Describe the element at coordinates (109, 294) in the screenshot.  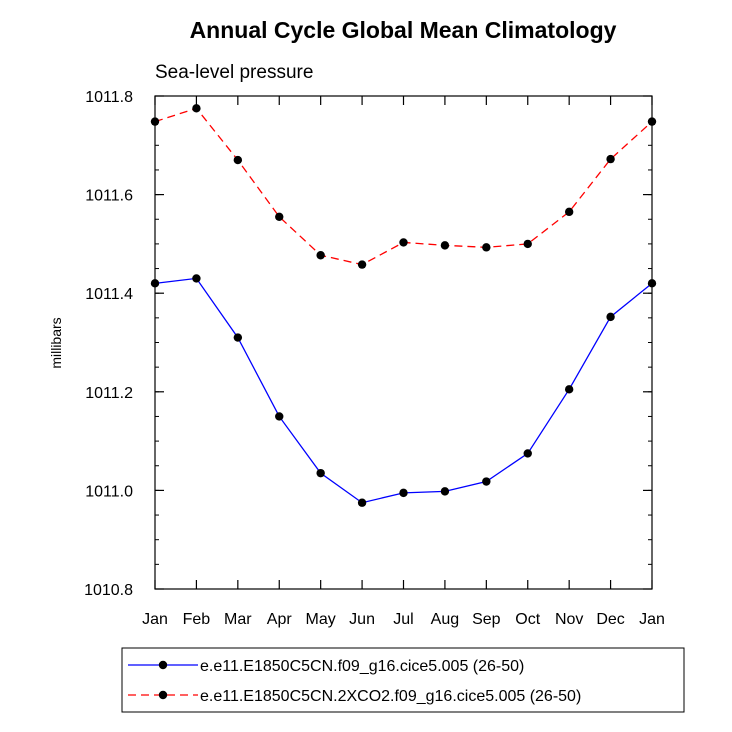
I see `y-tick-label-3: 1011.4` at that location.